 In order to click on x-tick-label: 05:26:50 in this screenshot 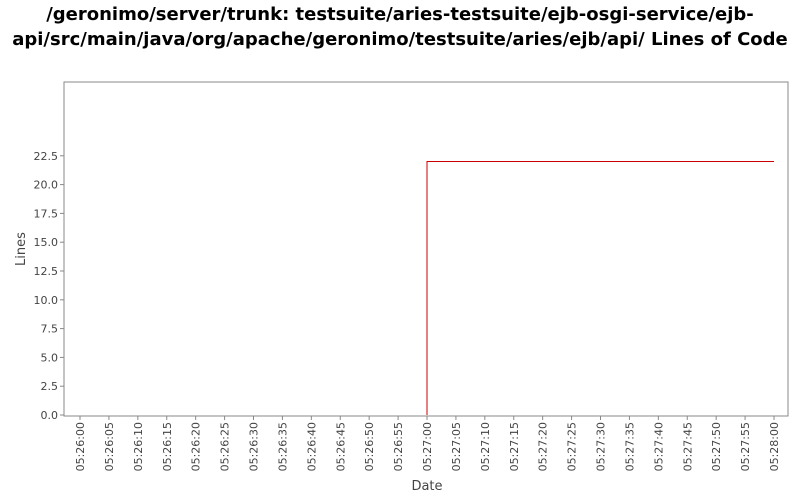, I will do `click(369, 446)`.